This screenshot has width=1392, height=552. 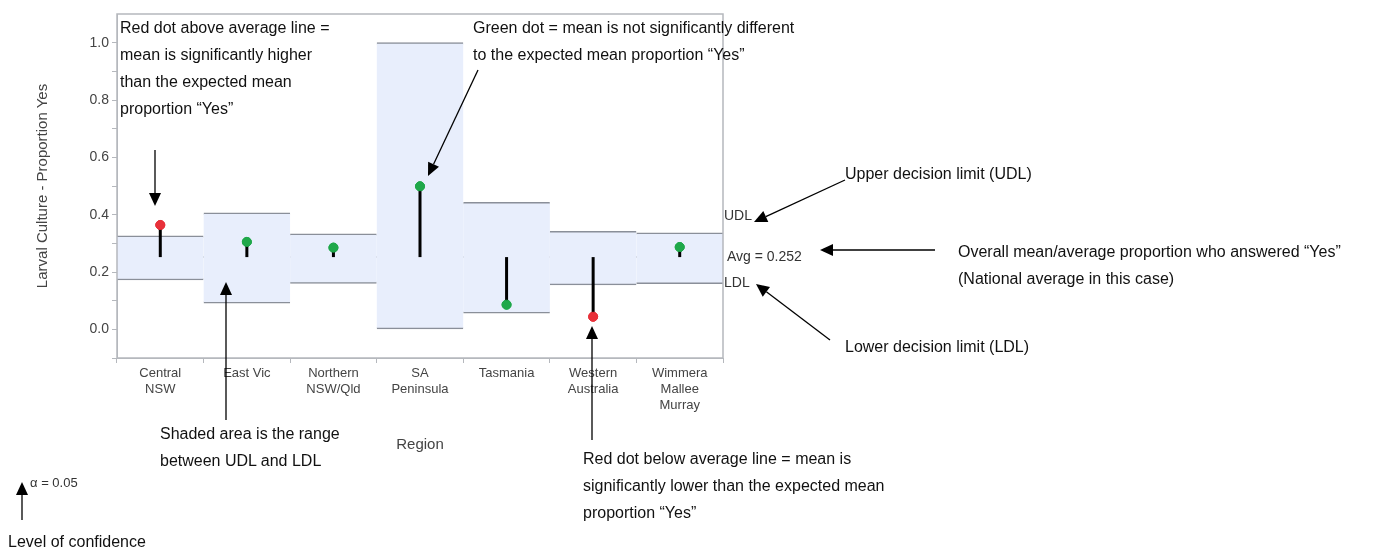 I want to click on x-tick-label: SA Peninsula, so click(x=420, y=380).